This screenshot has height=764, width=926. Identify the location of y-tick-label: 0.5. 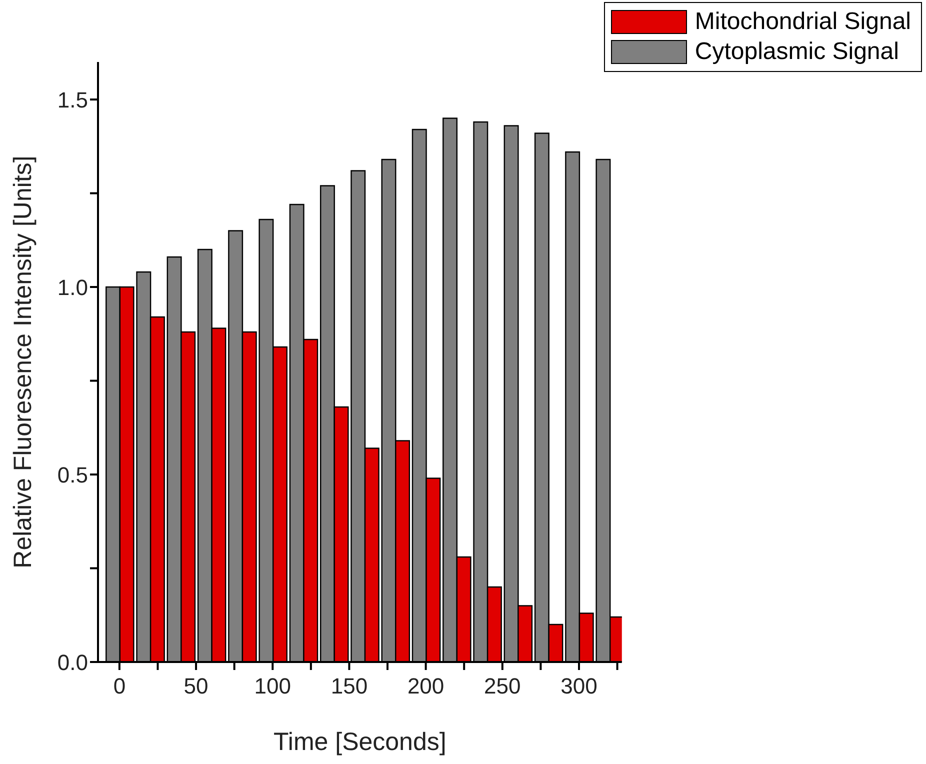
(72, 475).